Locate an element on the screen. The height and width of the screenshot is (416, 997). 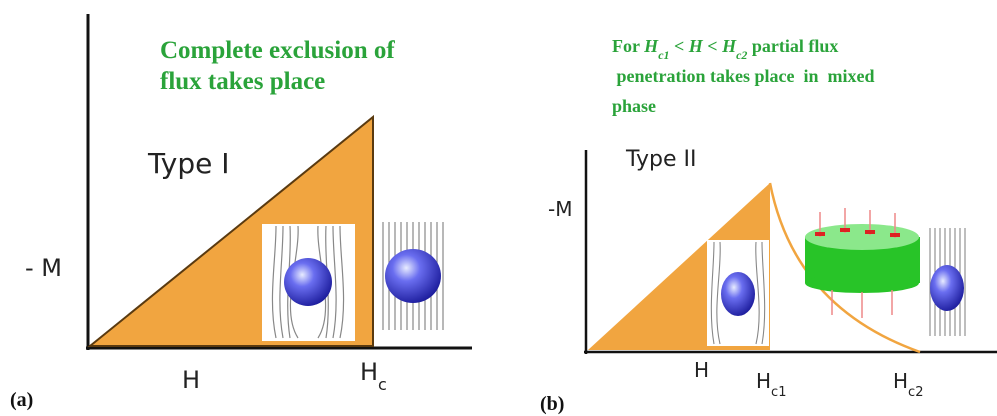
text-part: partial flux is located at coordinates (792, 46).